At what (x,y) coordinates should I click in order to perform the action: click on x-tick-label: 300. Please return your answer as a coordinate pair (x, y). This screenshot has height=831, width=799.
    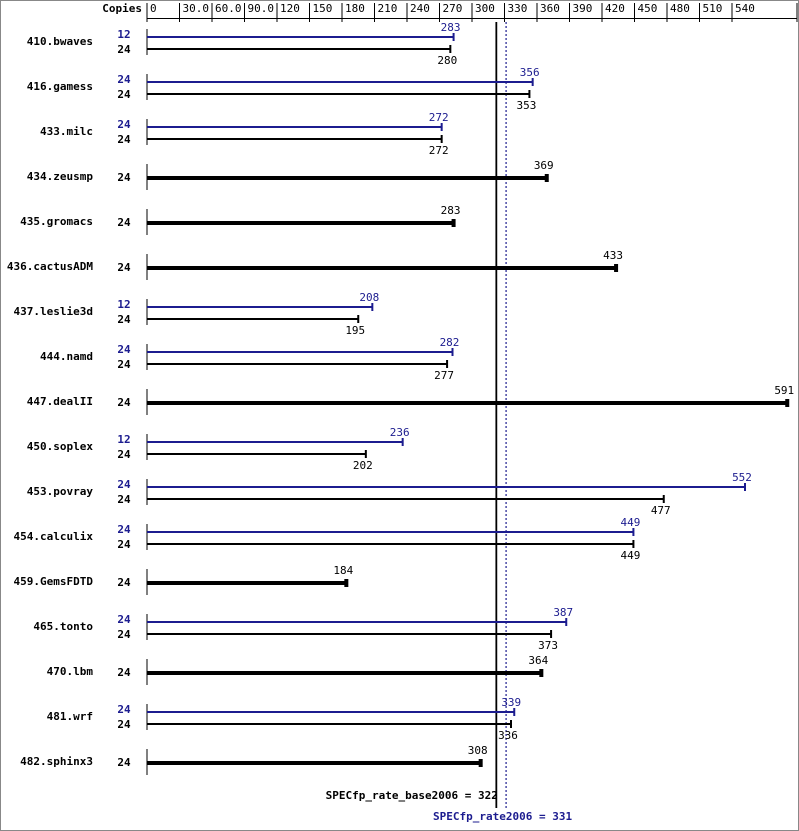
    Looking at the image, I should click on (485, 8).